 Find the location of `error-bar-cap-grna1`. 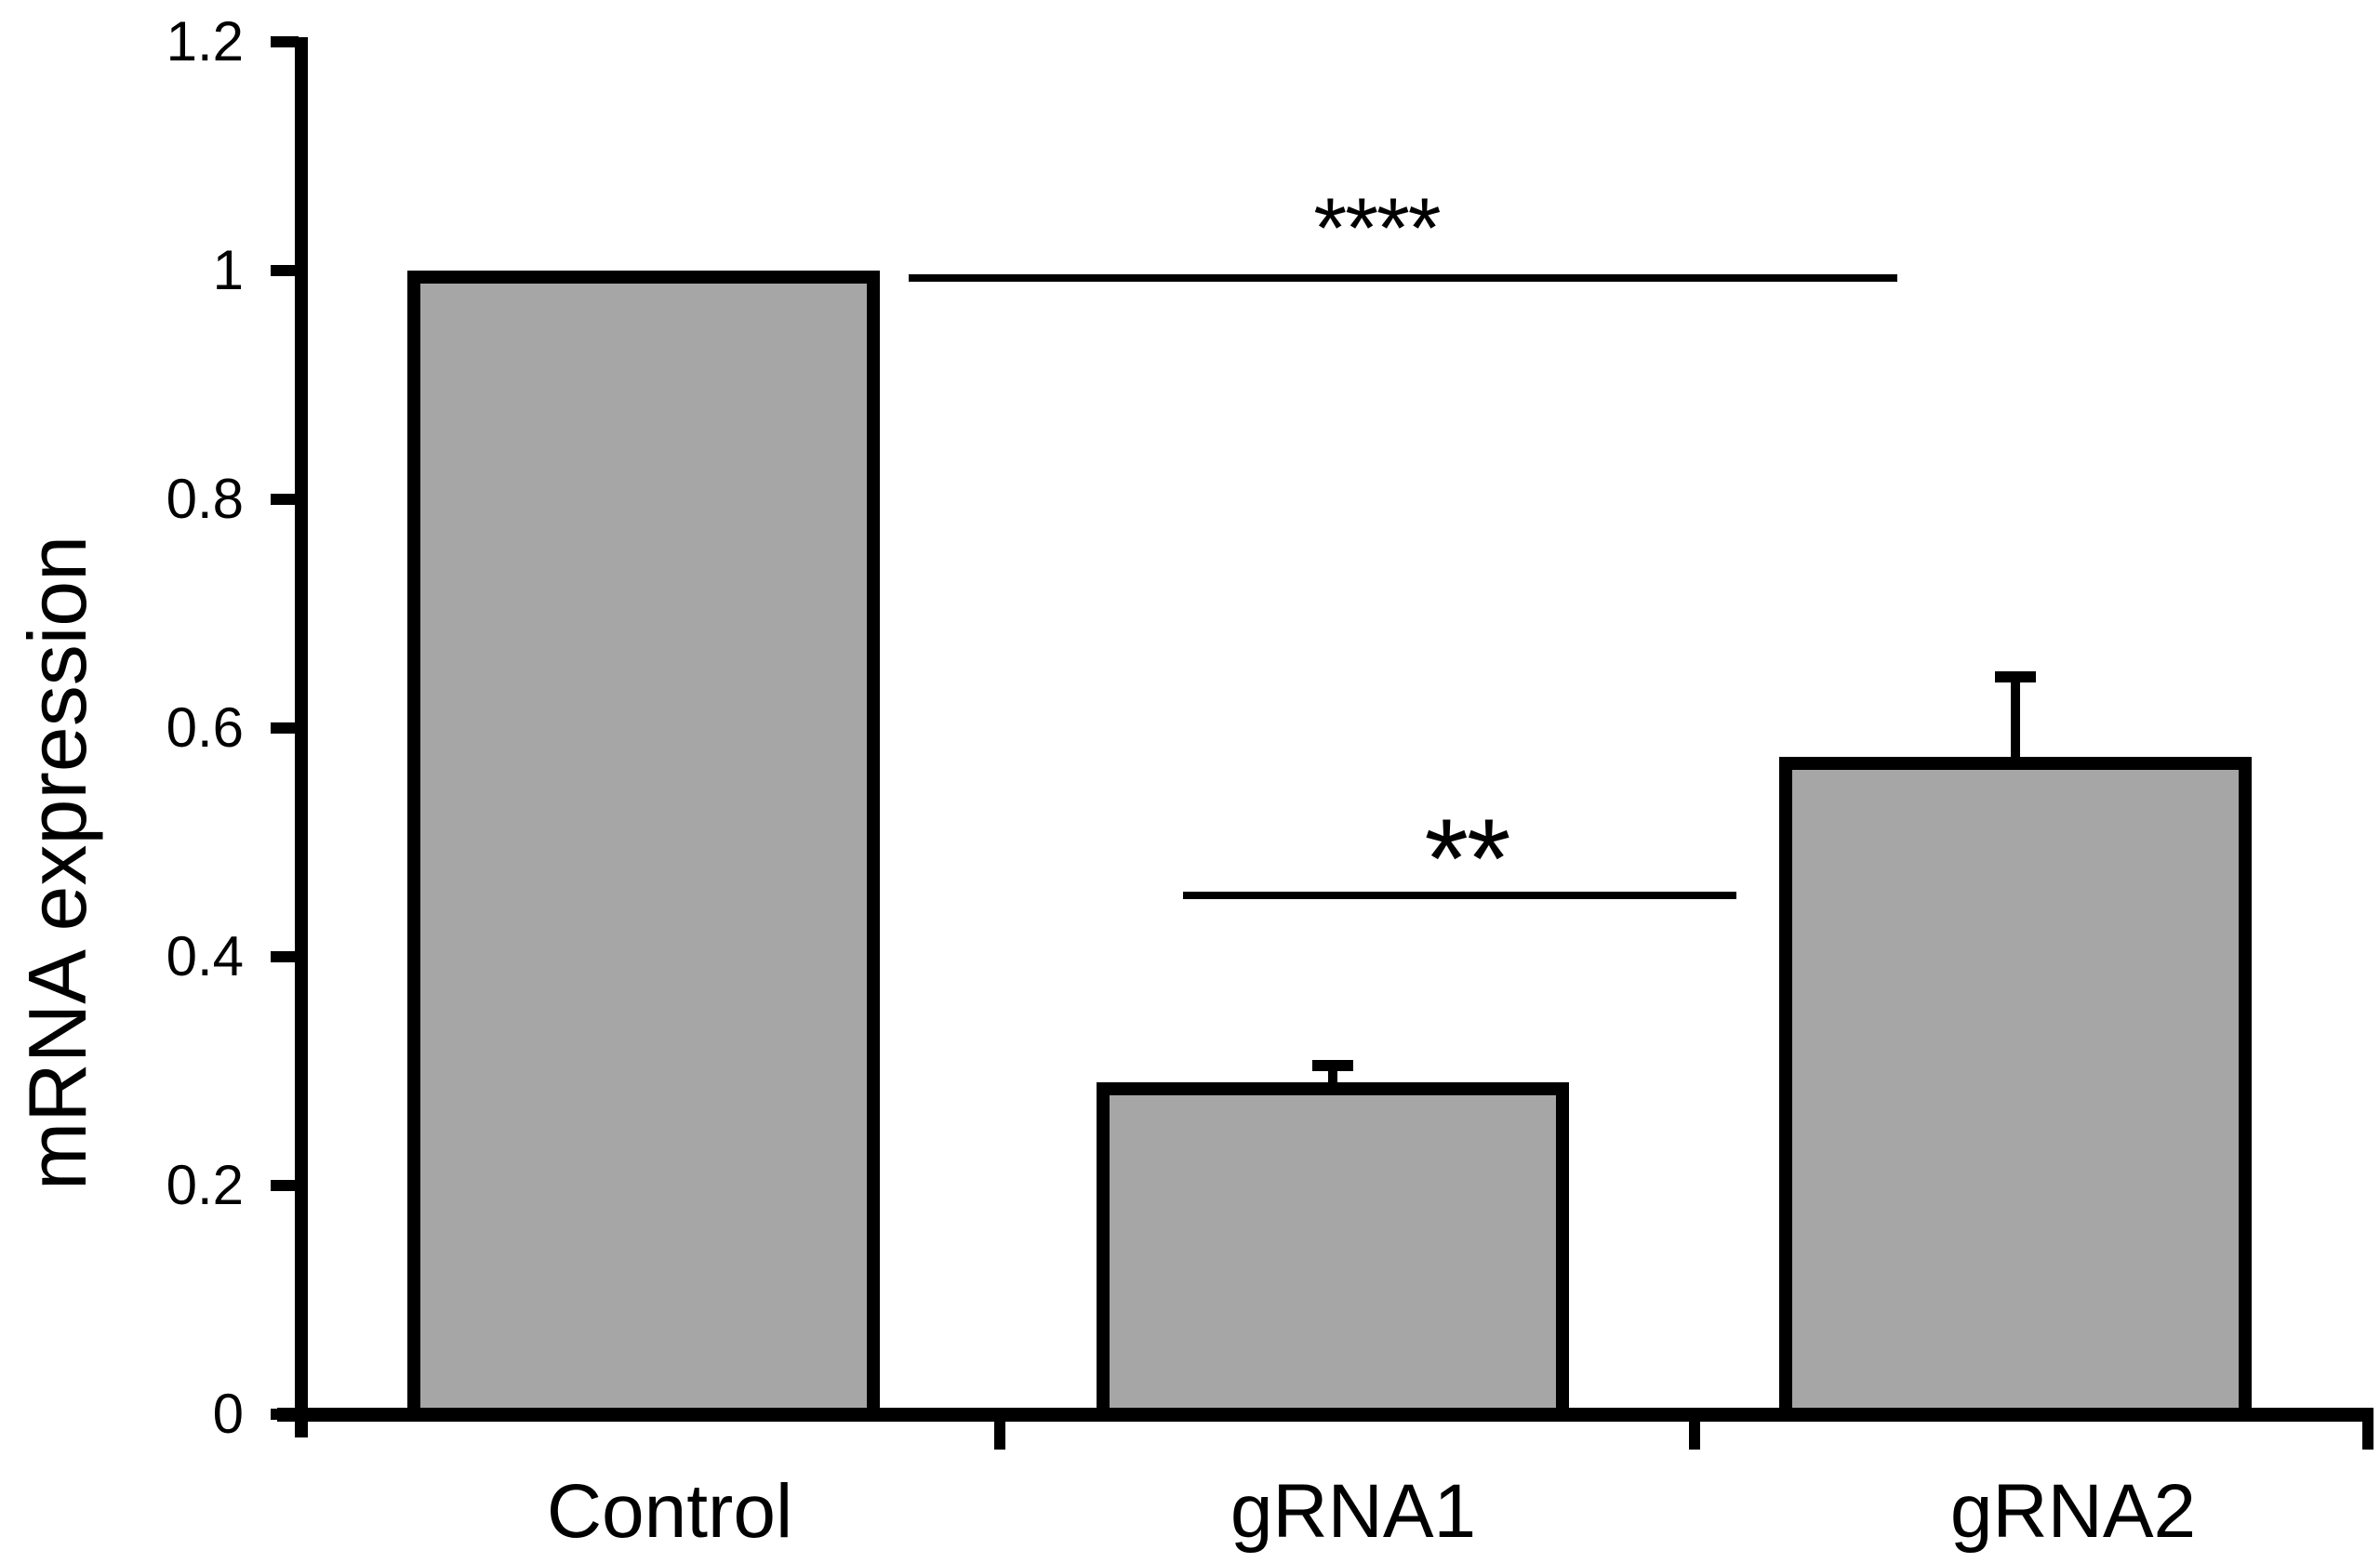

error-bar-cap-grna1 is located at coordinates (1332, 1065).